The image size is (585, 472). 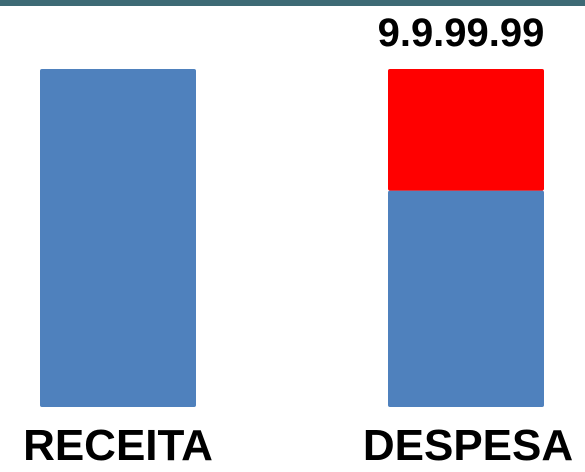 What do you see at coordinates (468, 445) in the screenshot?
I see `category-label-despesa: DESPESA` at bounding box center [468, 445].